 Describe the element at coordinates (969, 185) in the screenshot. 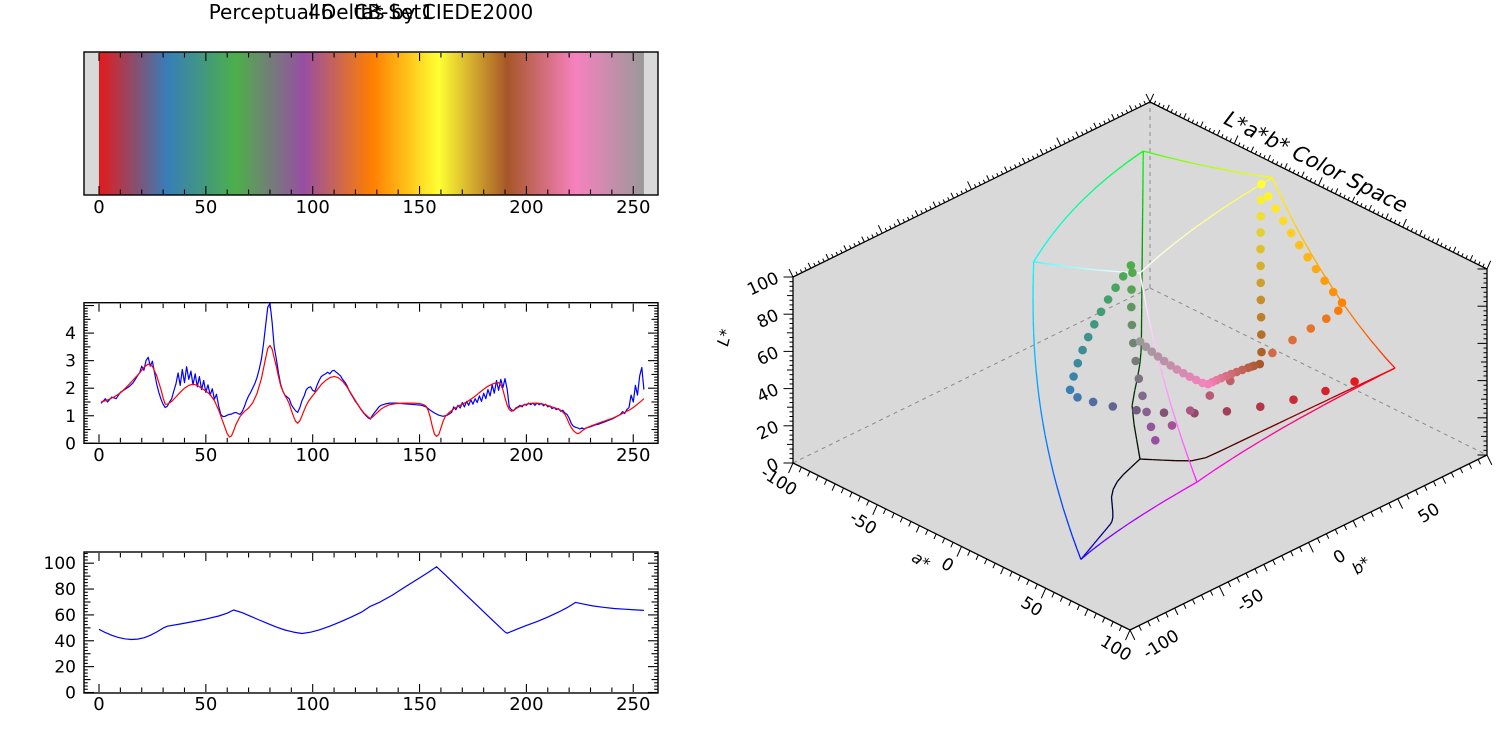

I see `top-left-edge-ticks` at that location.